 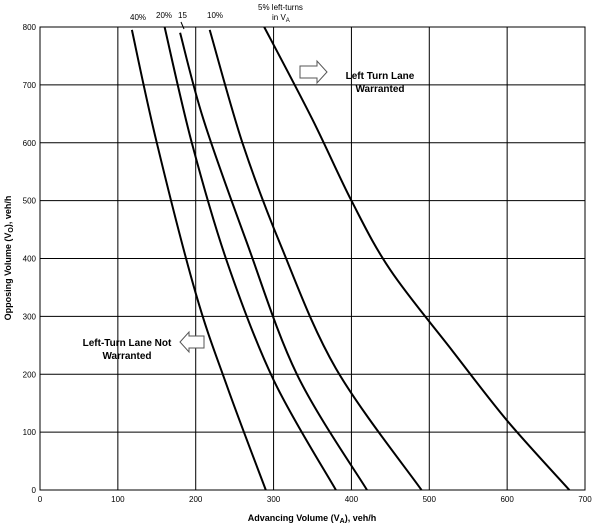 I want to click on curve-label-15-leader, so click(x=182, y=25).